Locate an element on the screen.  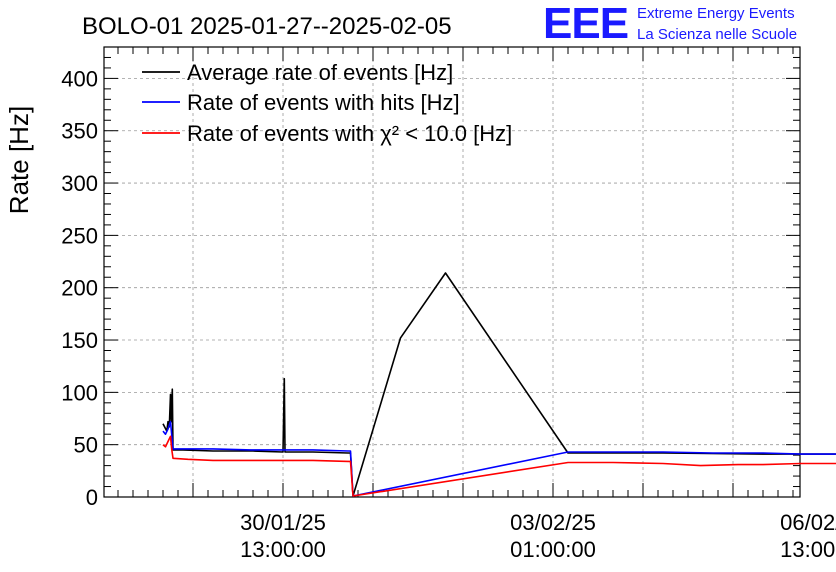
x-tick-label-date: 06/02/25 is located at coordinates (808, 522).